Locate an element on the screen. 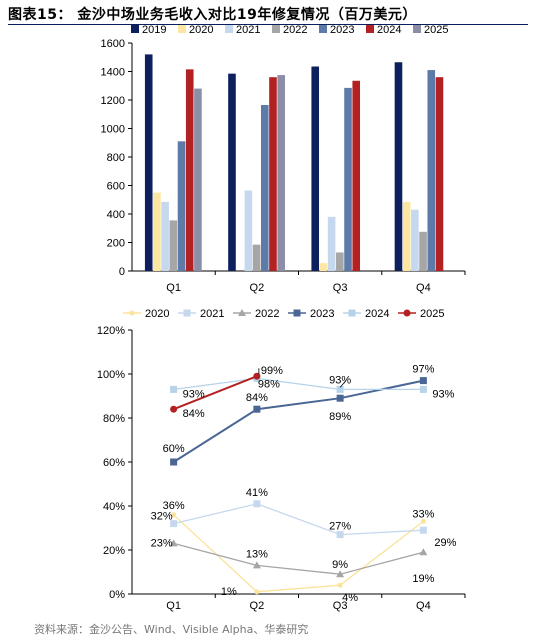 This screenshot has height=643, width=534. point-2021-Q1 is located at coordinates (174, 524).